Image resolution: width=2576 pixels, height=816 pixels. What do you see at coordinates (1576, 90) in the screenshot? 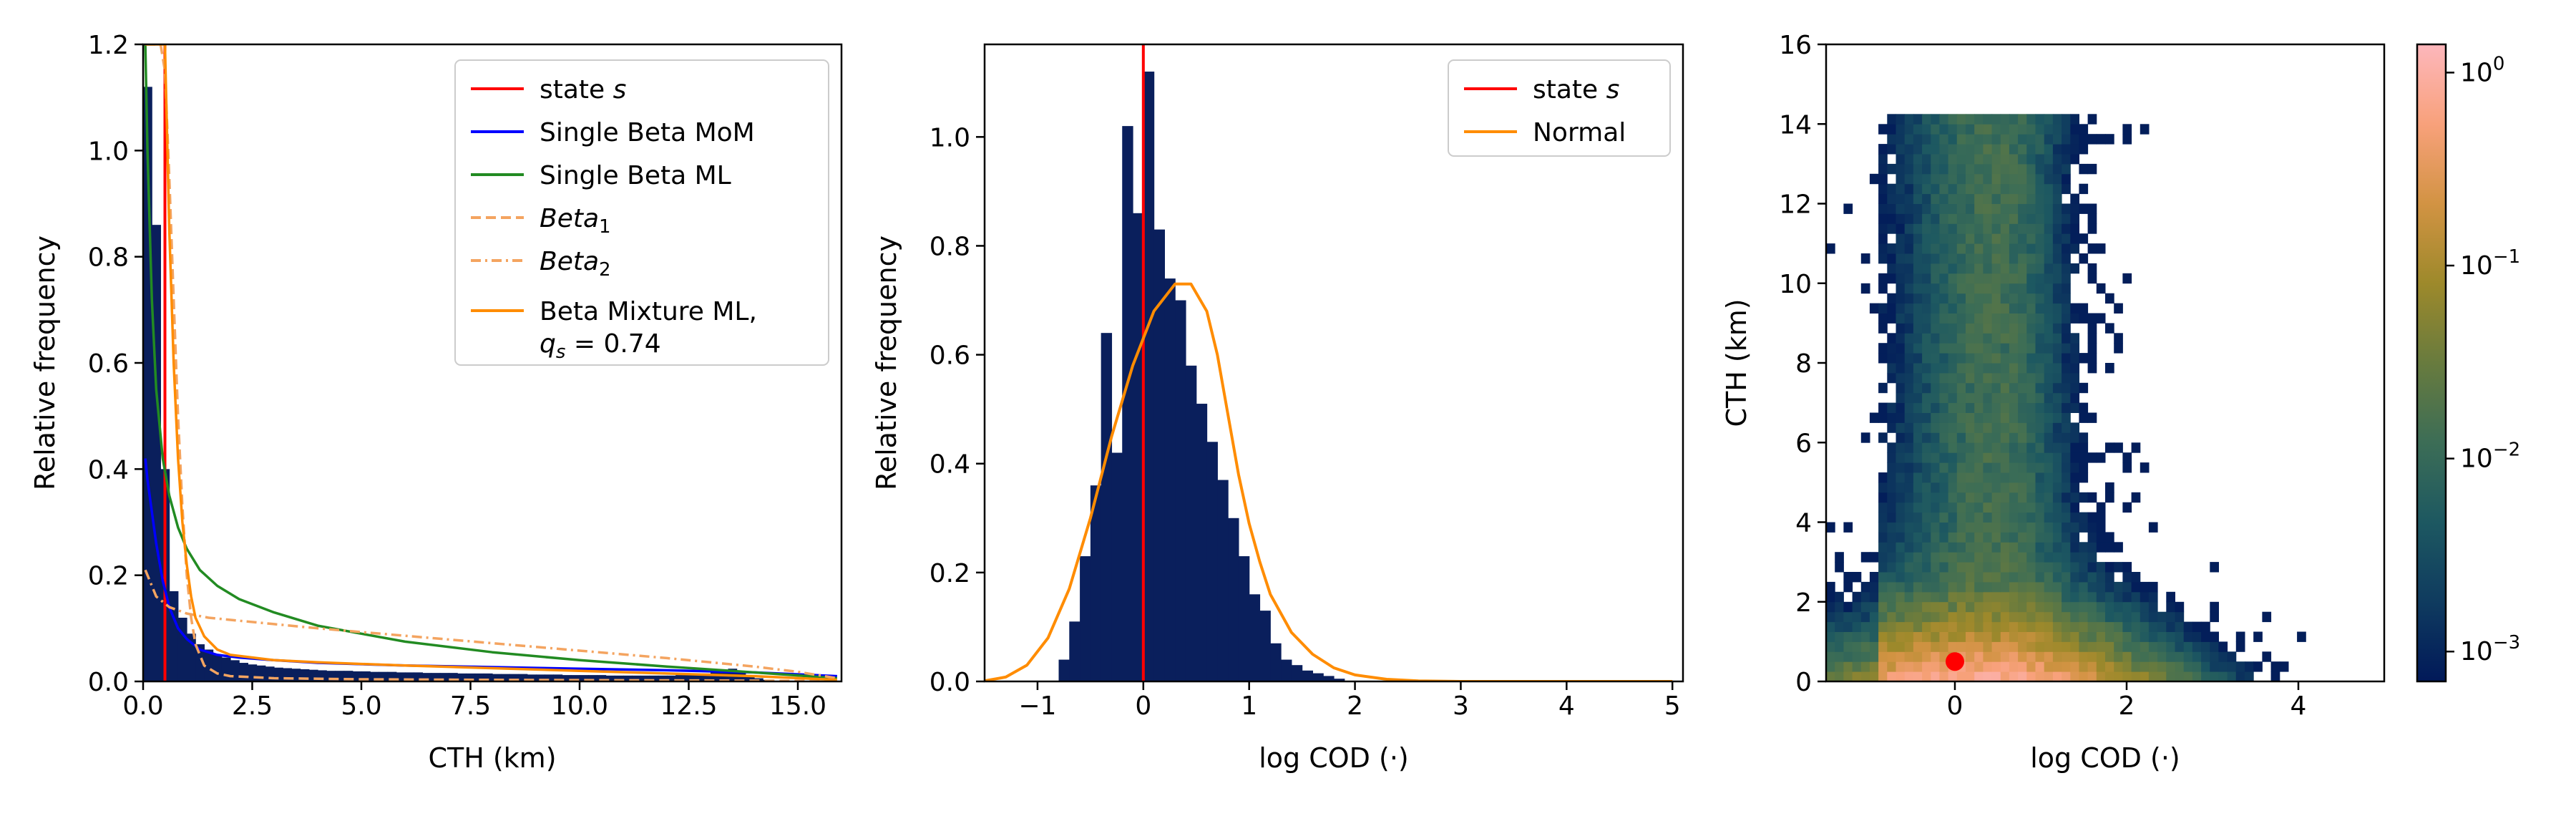
I see `legend-label-0: state s` at bounding box center [1576, 90].